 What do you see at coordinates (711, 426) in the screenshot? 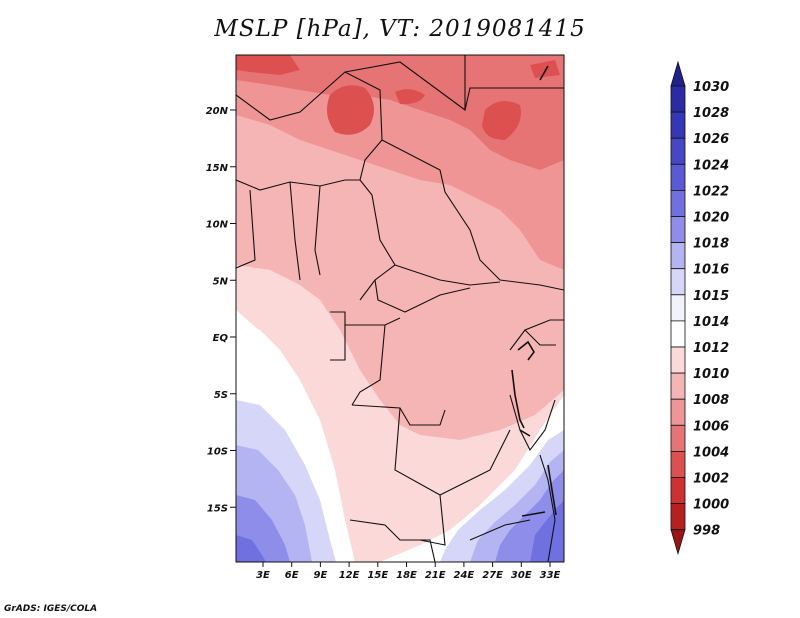
I see `colorbar-label: 1006` at bounding box center [711, 426].